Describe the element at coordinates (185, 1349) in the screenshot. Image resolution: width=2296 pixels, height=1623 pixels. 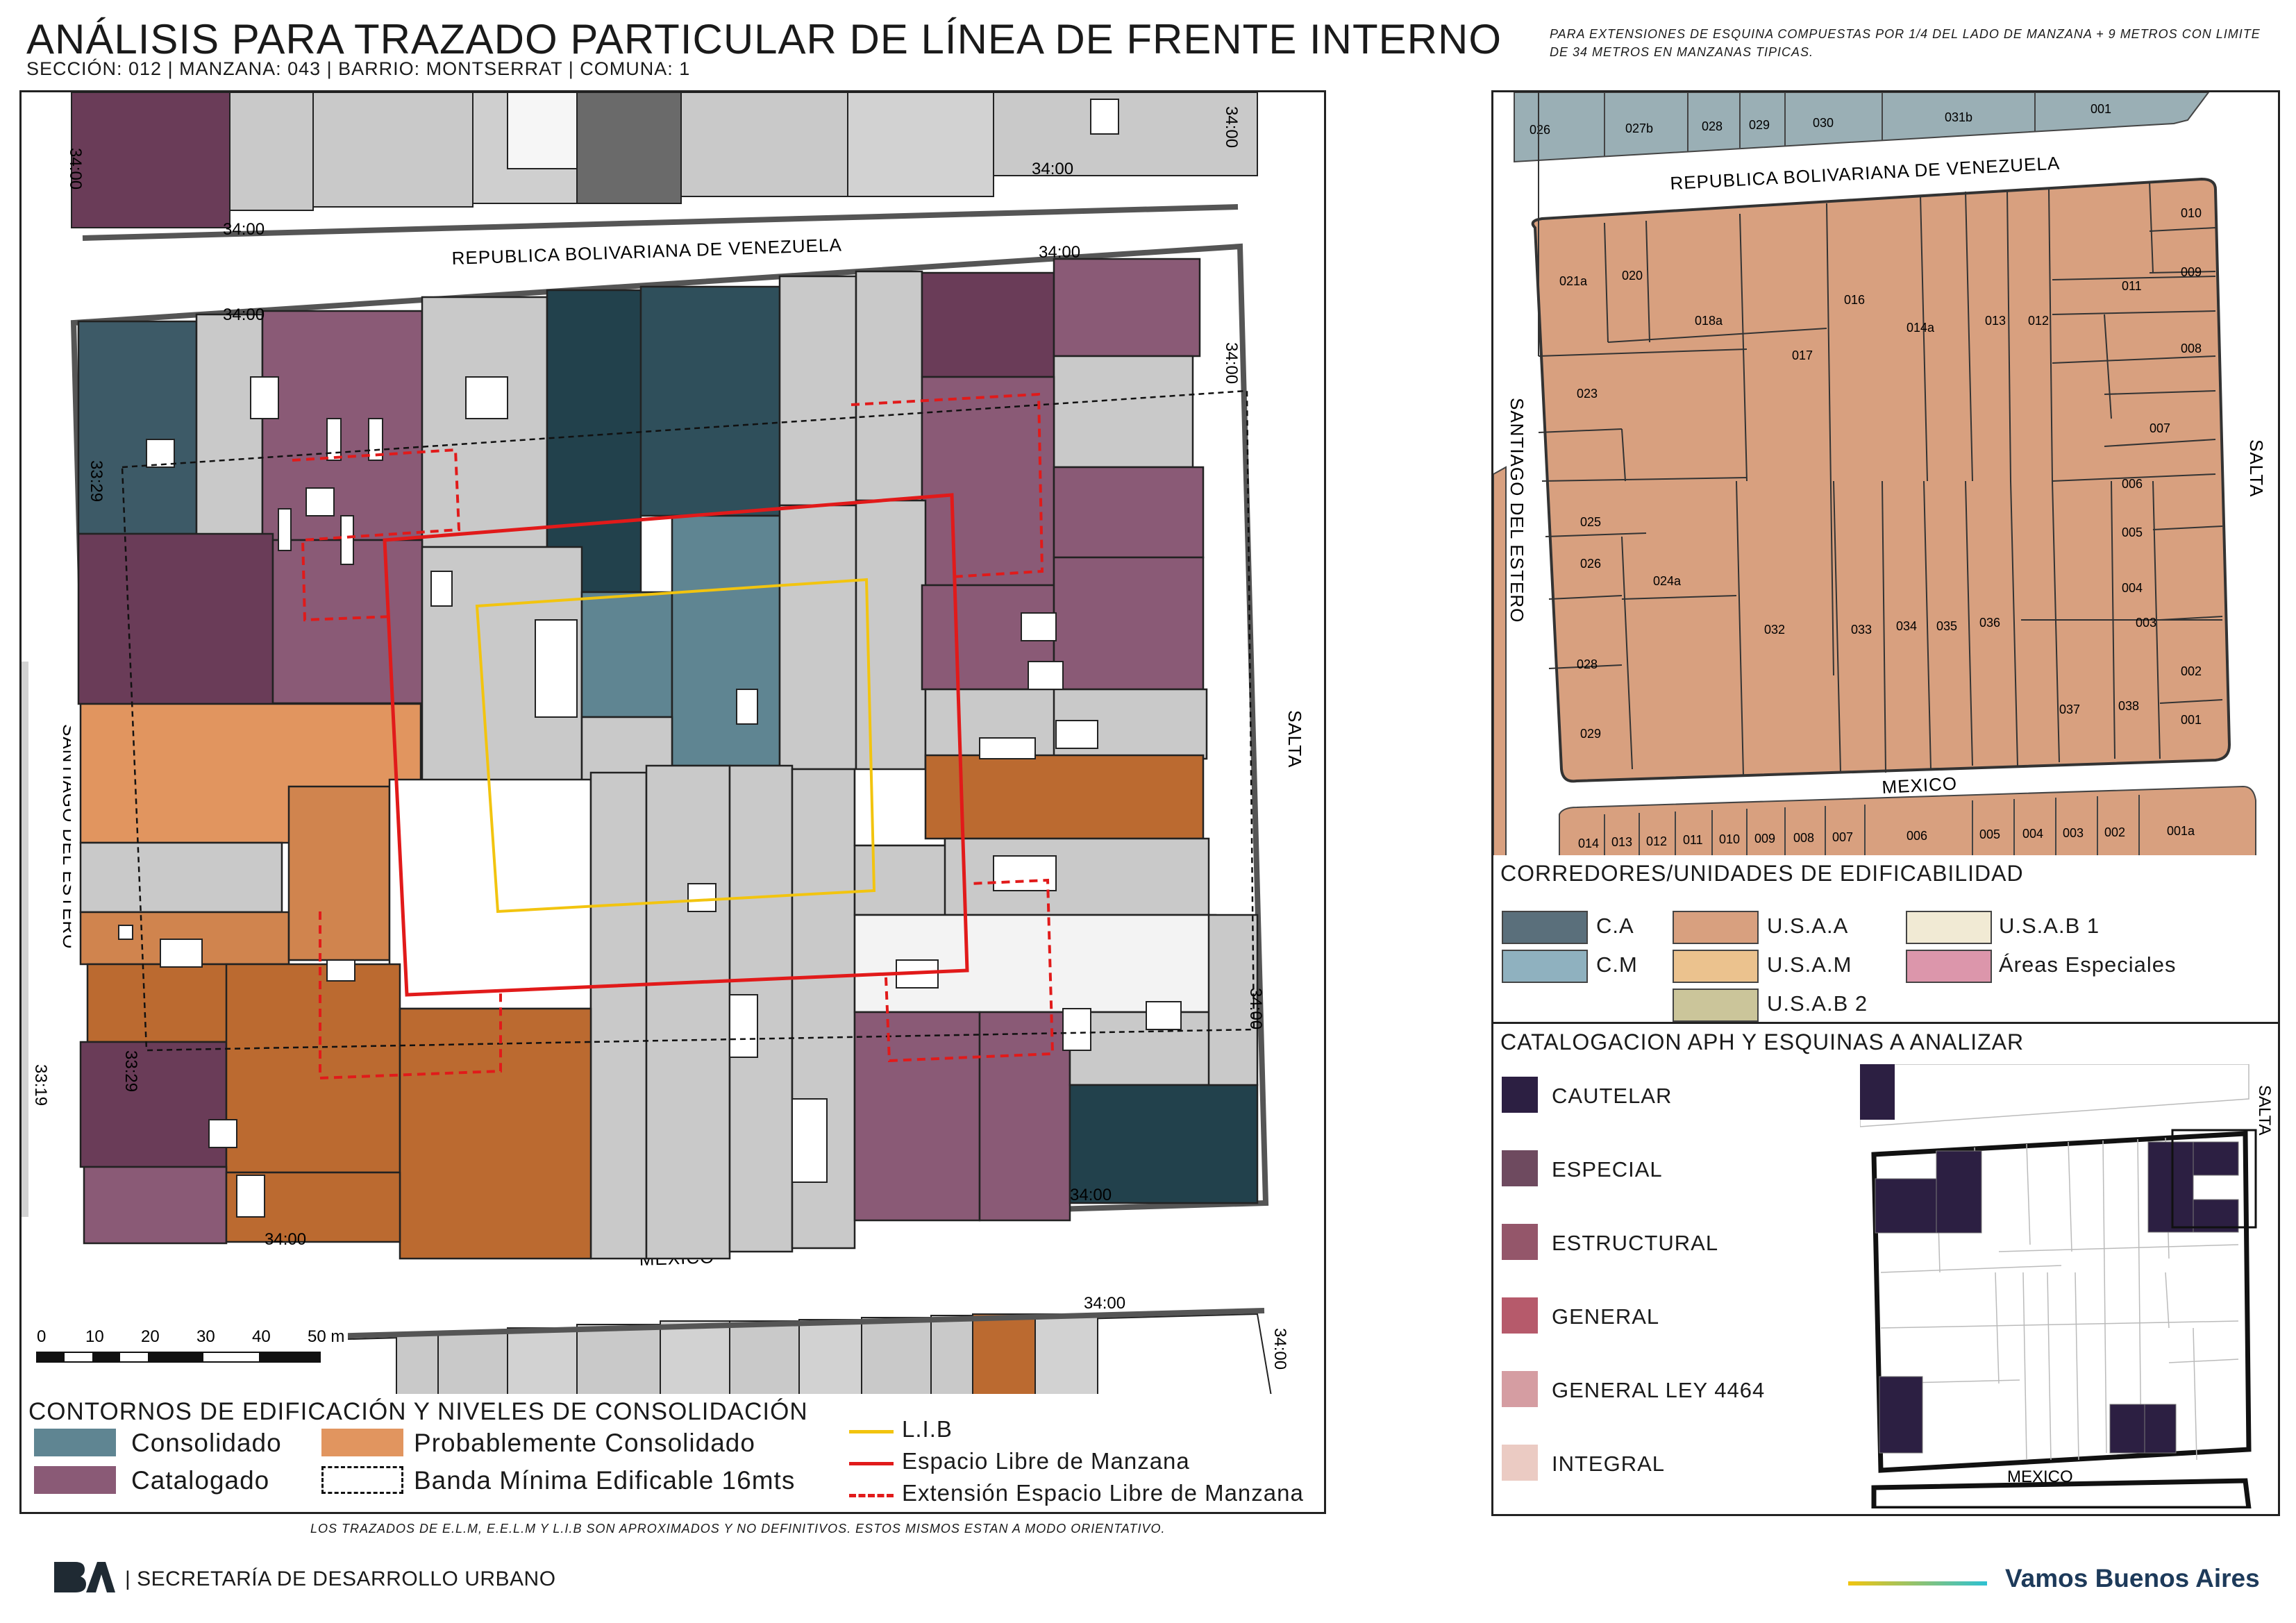
I see `scale-bar: 0 10 20 30 40 50 m` at that location.